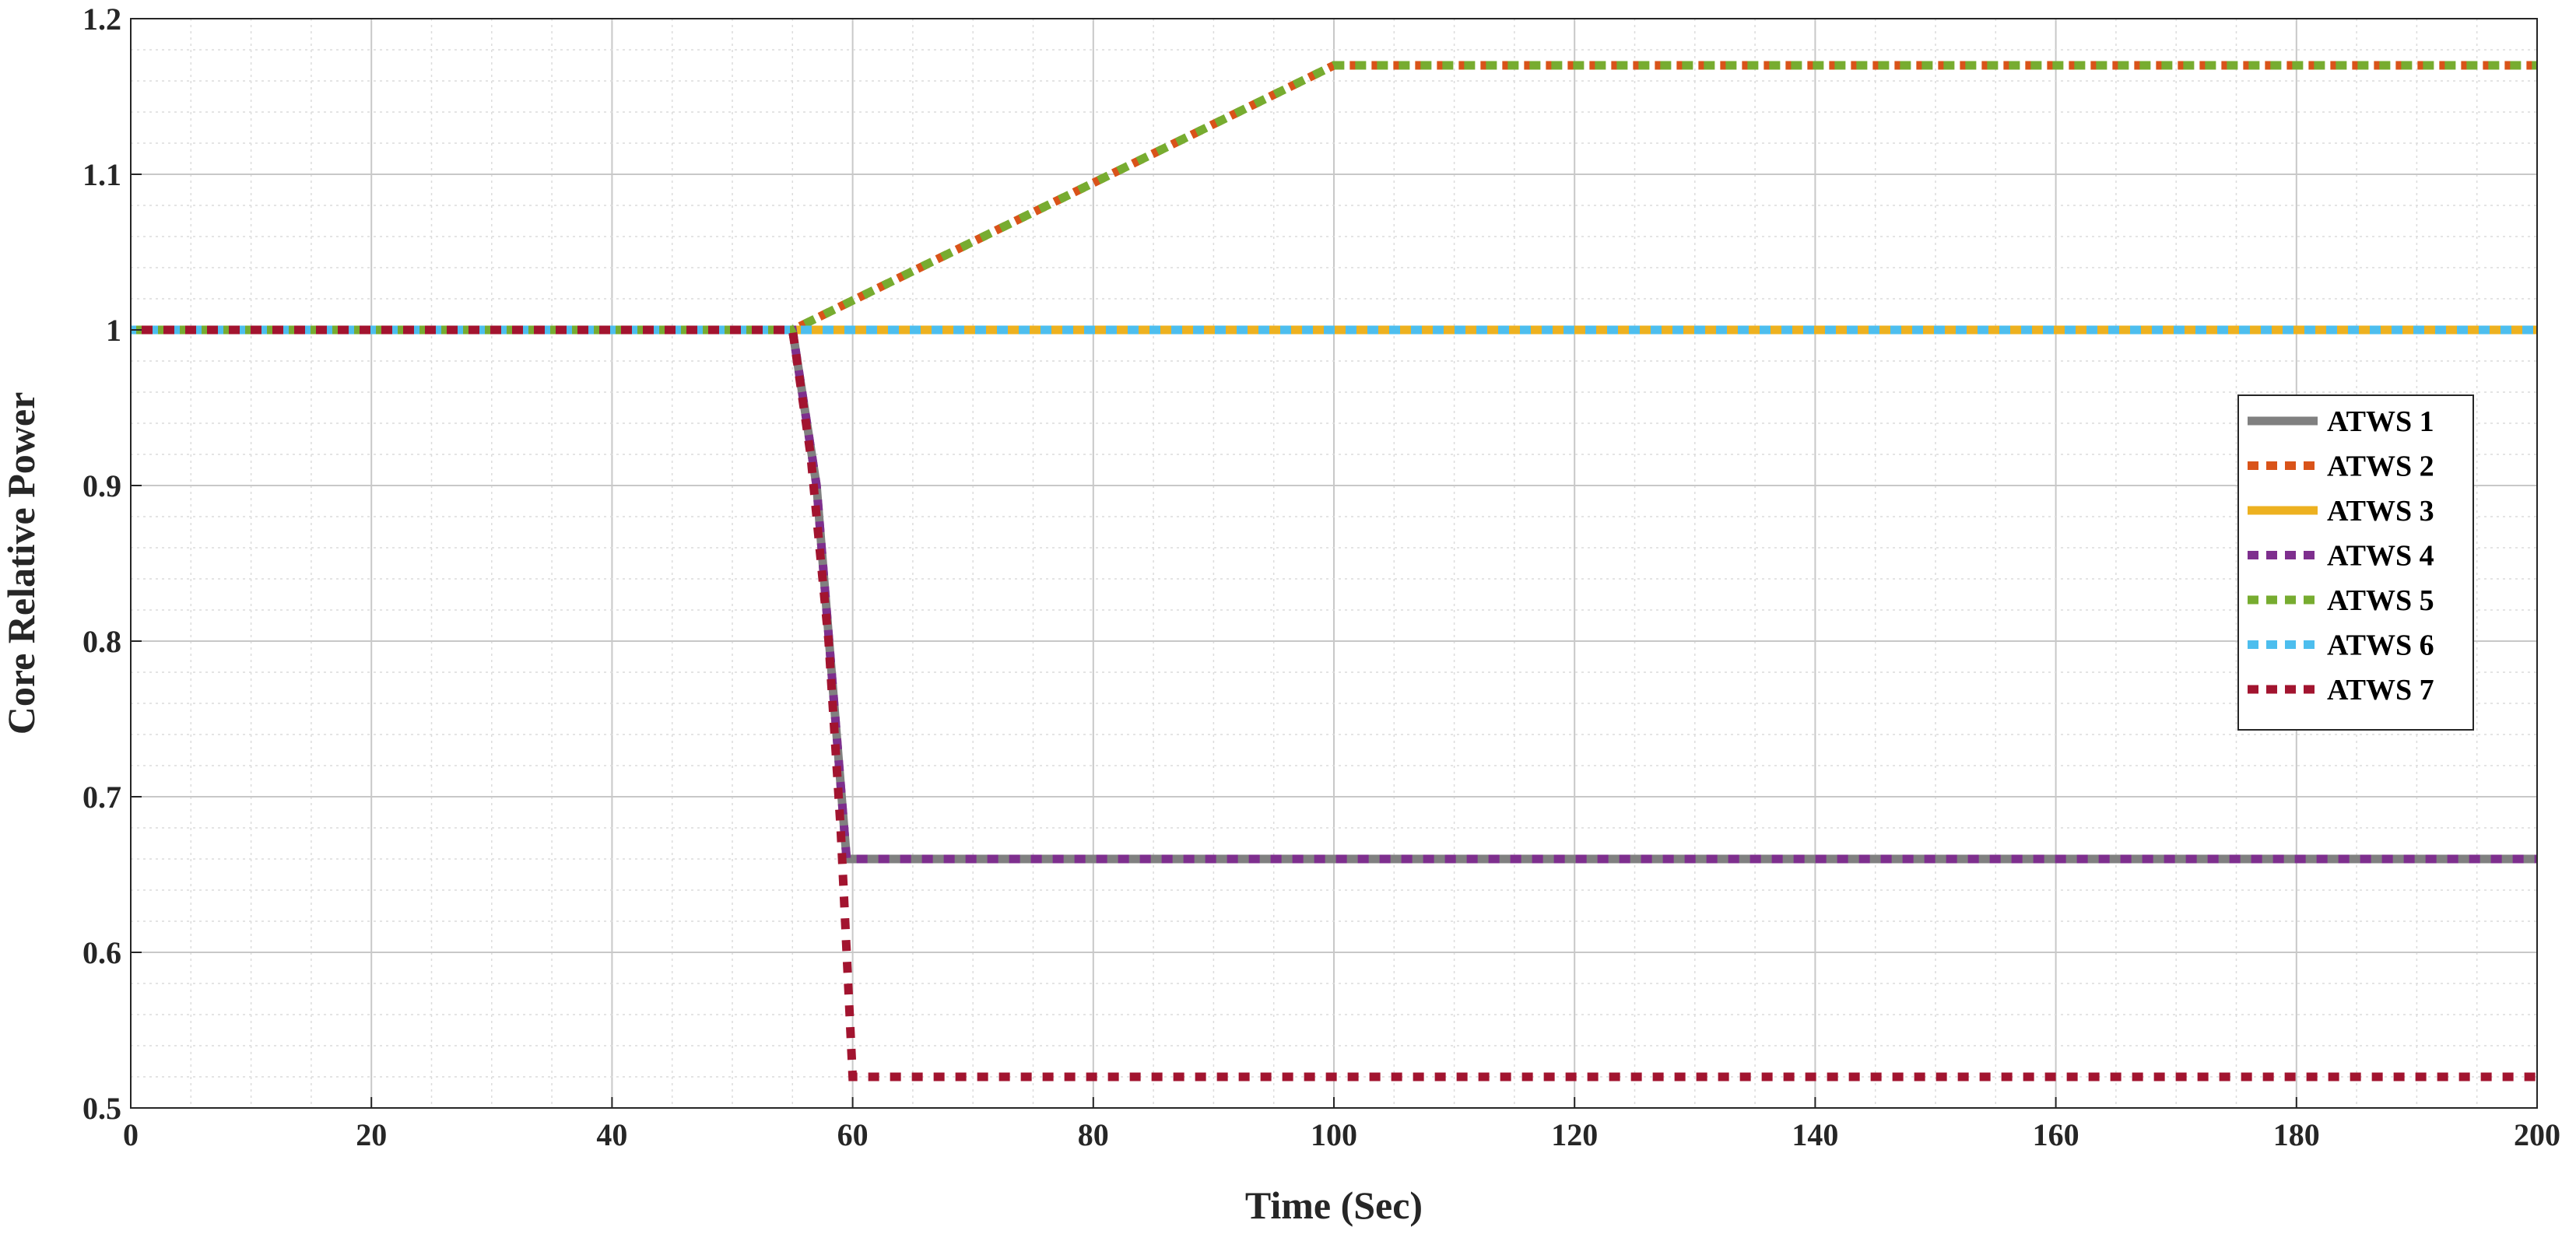  Describe the element at coordinates (1575, 1134) in the screenshot. I see `x-tick-label: 120` at that location.